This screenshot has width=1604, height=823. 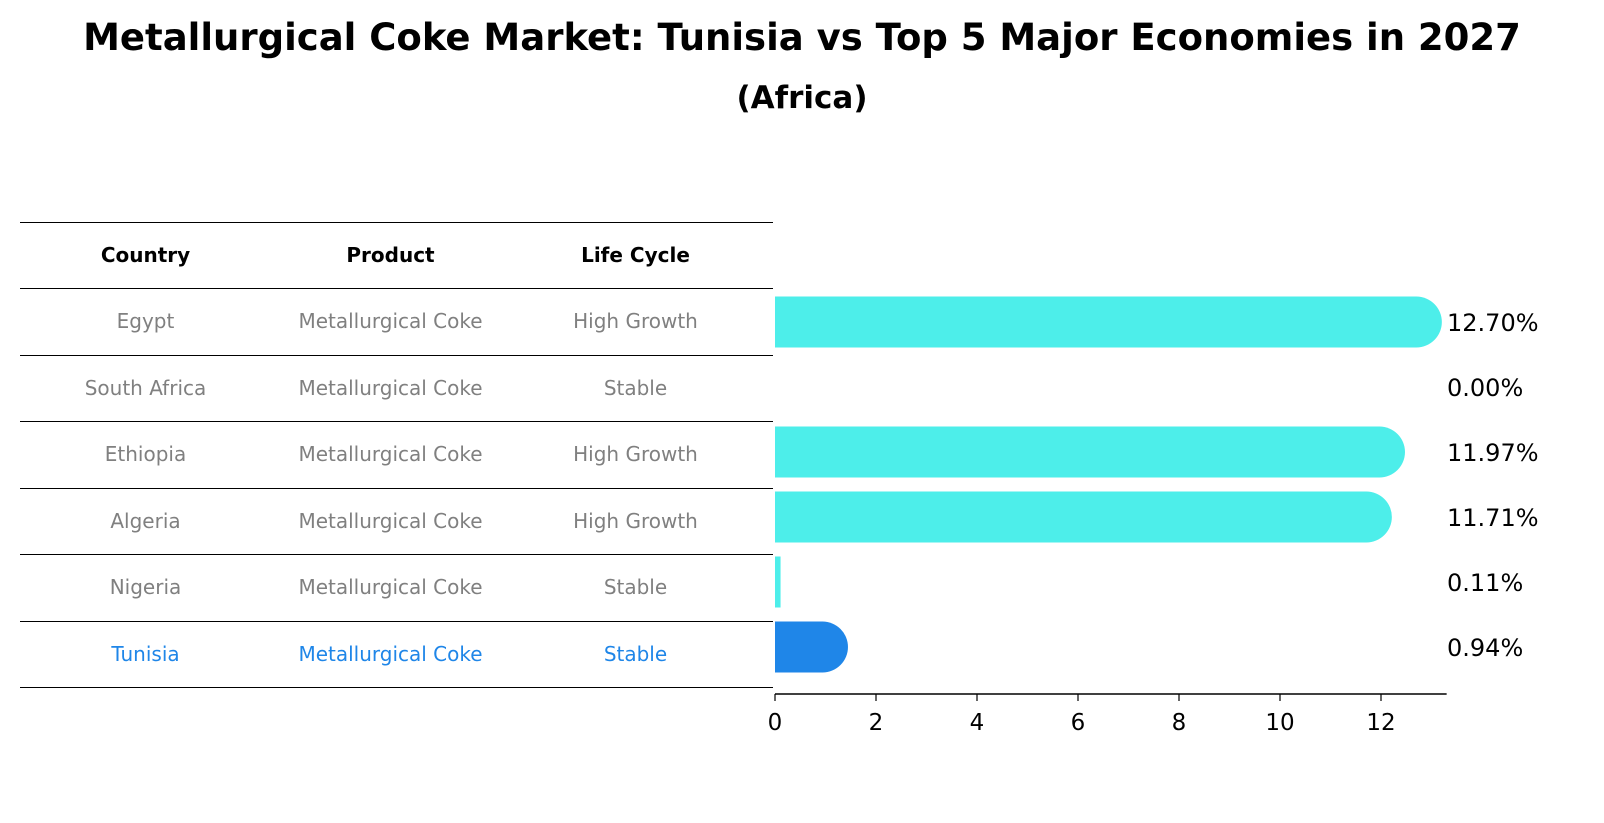 What do you see at coordinates (145, 255) in the screenshot?
I see `table-header-country: Country` at bounding box center [145, 255].